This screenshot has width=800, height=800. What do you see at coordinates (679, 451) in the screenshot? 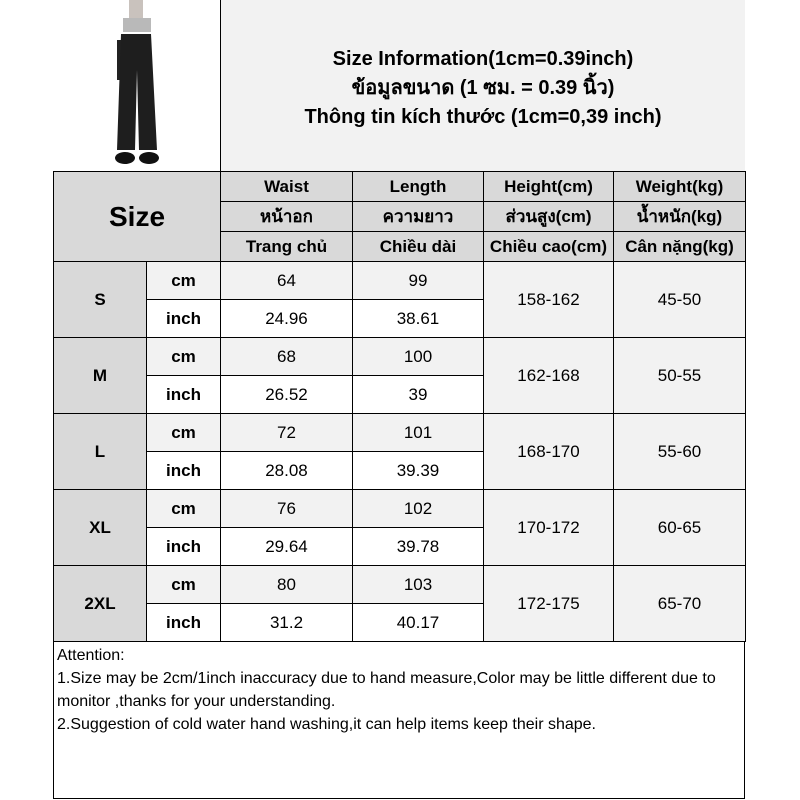
I see `weight-range: 55-60` at bounding box center [679, 451].